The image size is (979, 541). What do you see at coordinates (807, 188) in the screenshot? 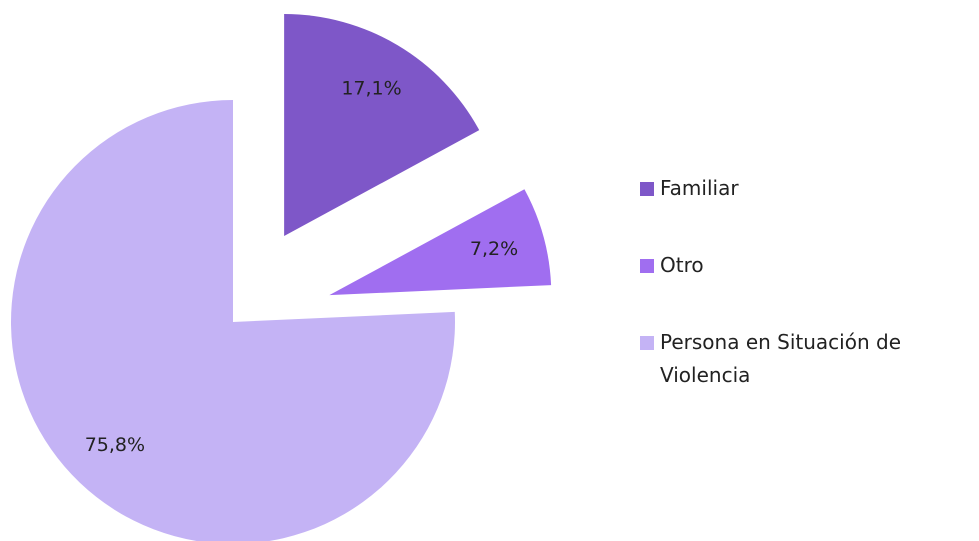
I see `legend-item: Familiar` at bounding box center [807, 188].